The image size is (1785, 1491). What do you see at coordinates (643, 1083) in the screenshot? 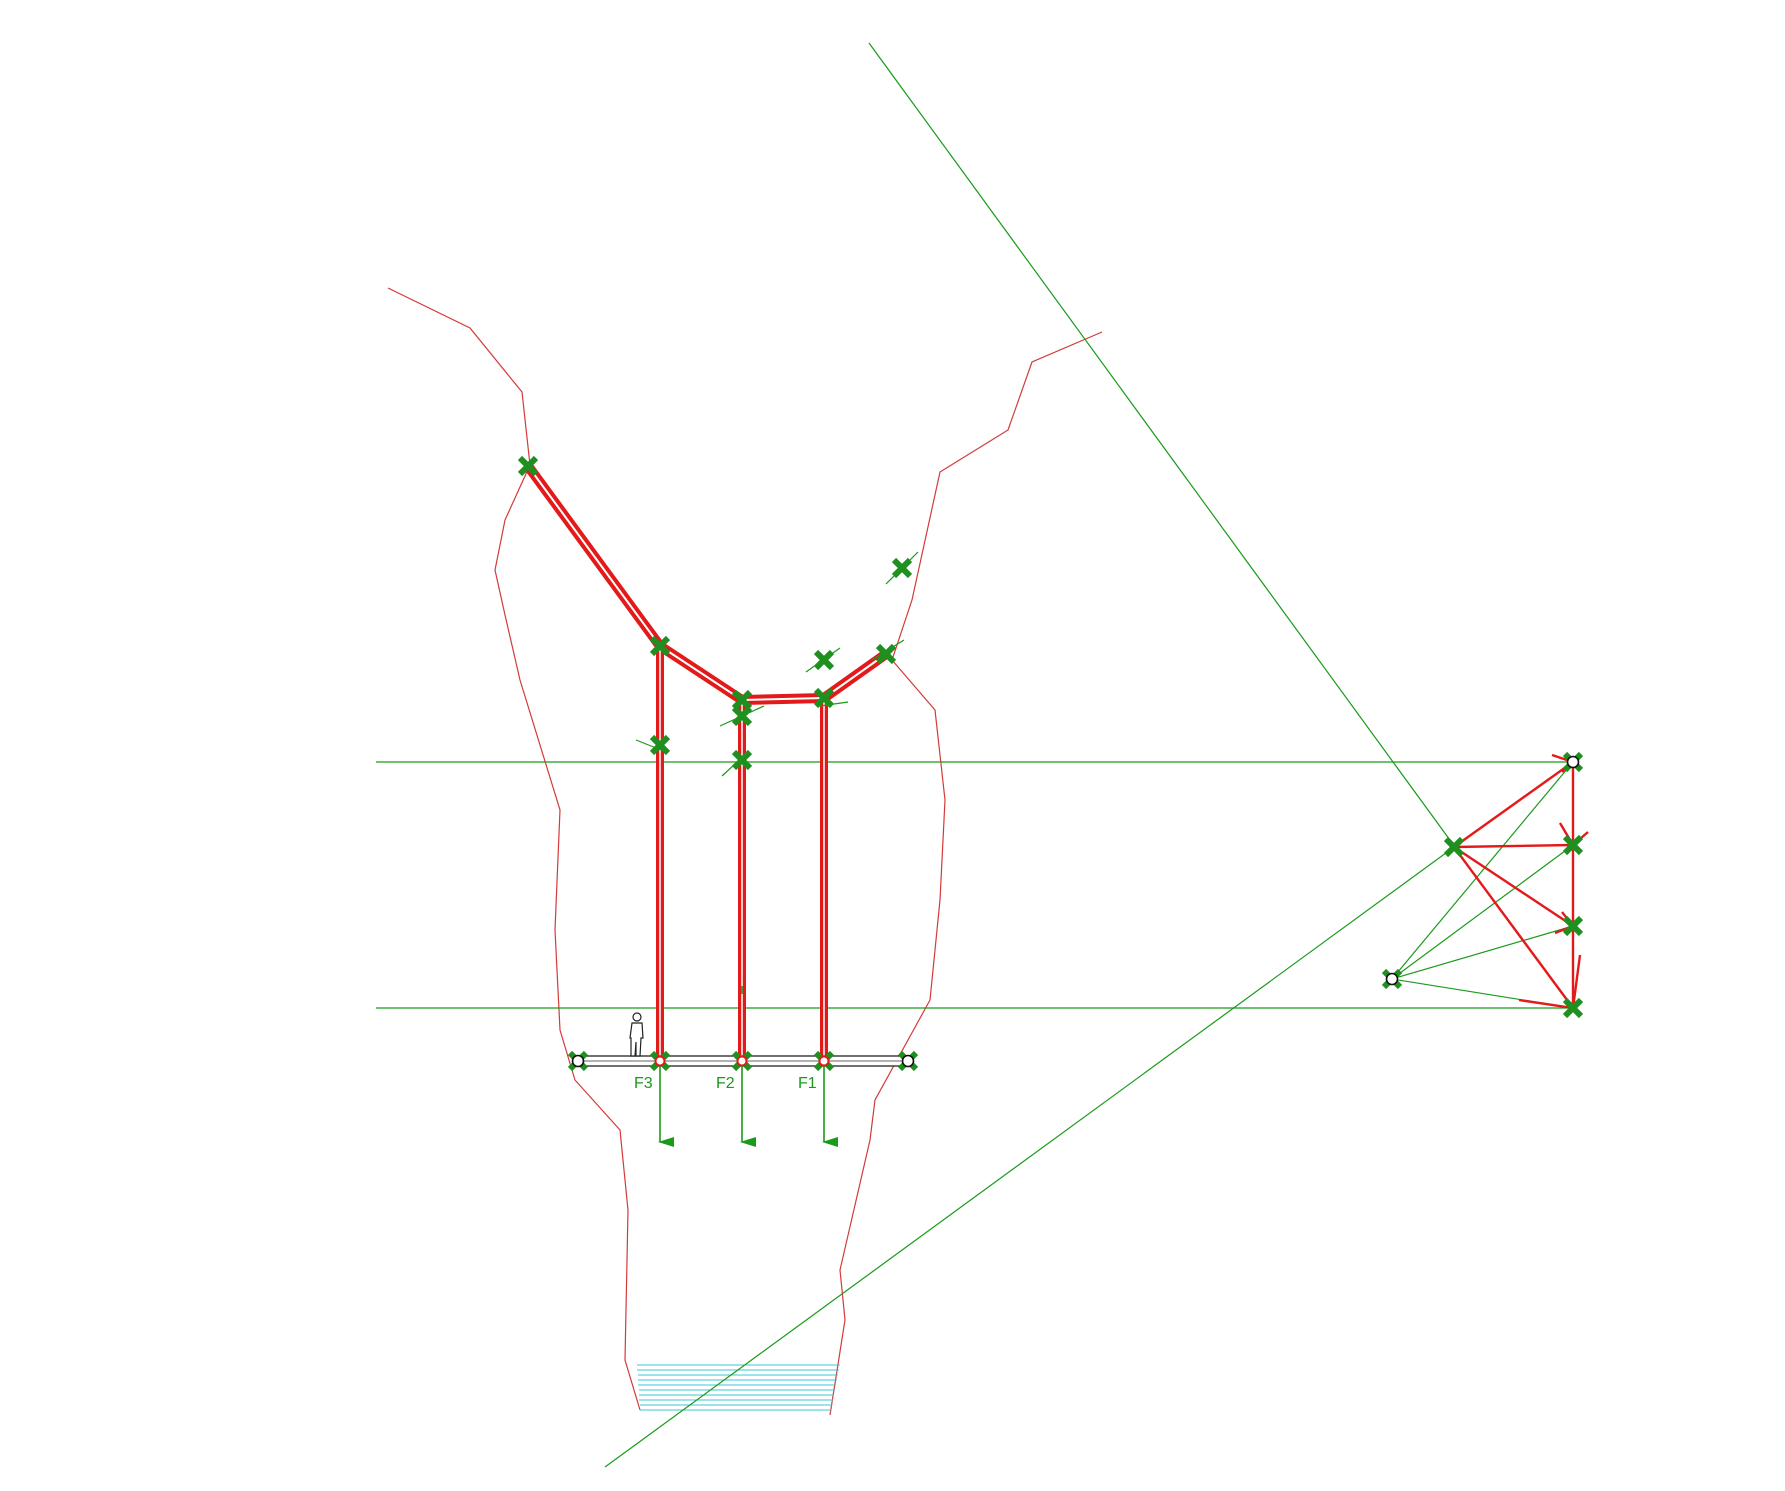
I see `load-label-f3: F3` at bounding box center [643, 1083].